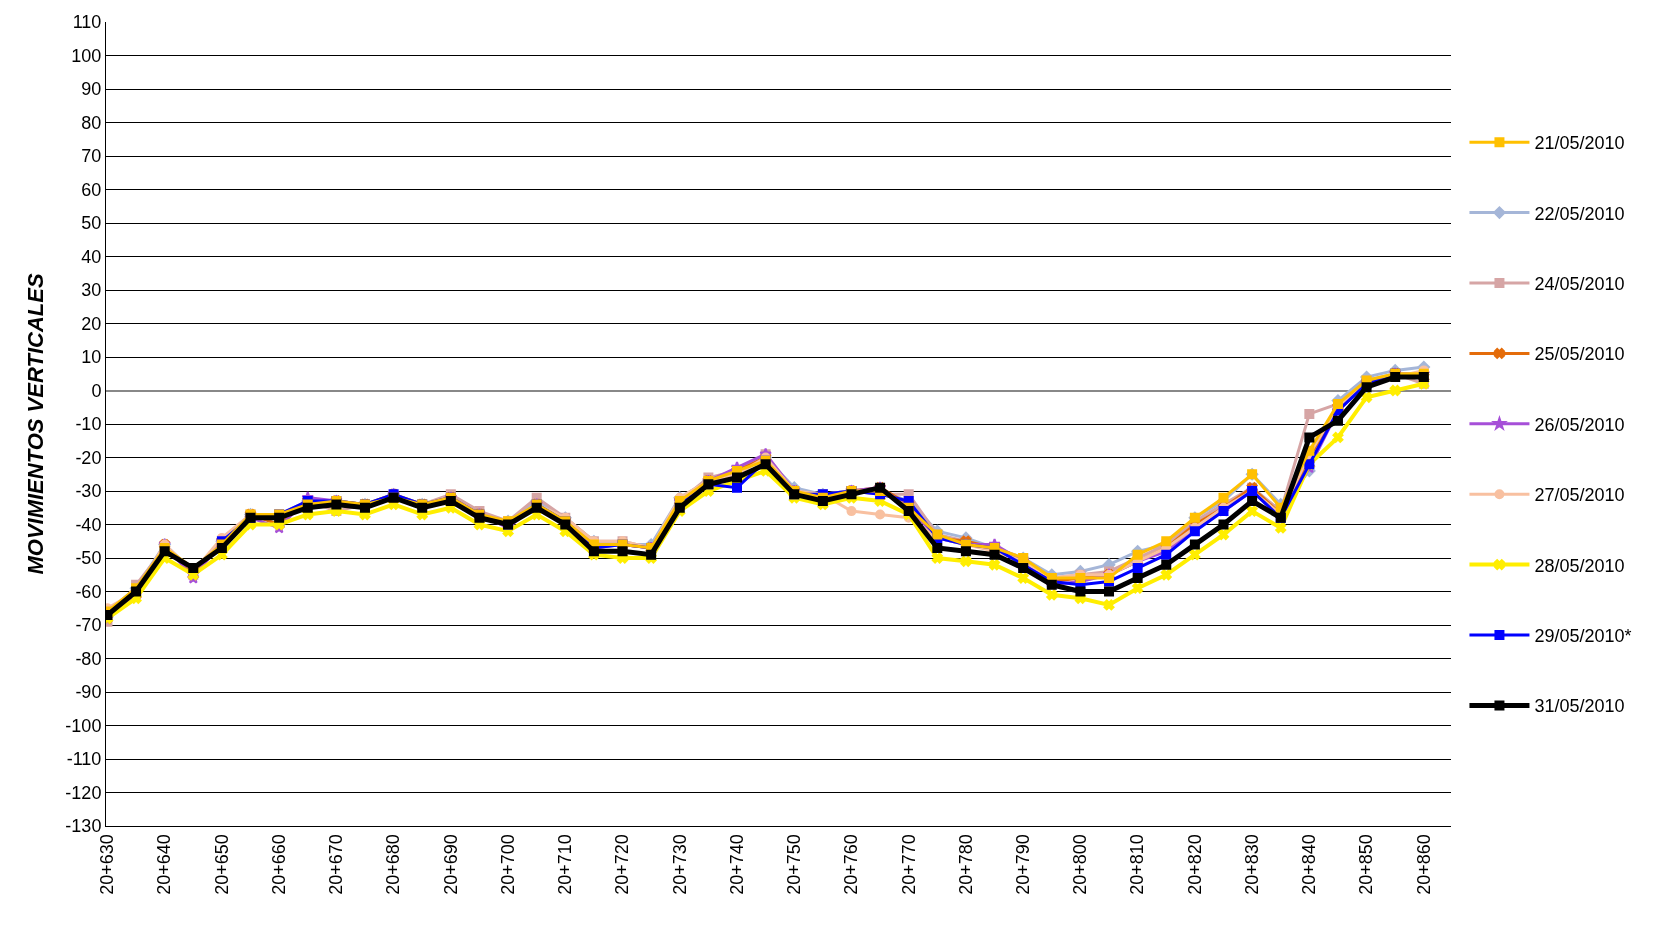 This screenshot has width=1658, height=936. Describe the element at coordinates (107, 864) in the screenshot. I see `x-tick-label: 20+630` at that location.